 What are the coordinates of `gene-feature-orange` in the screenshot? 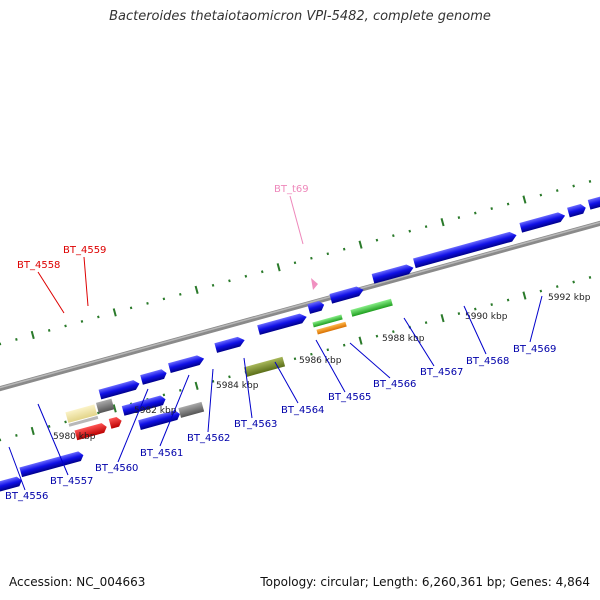 It's located at (331, 328).